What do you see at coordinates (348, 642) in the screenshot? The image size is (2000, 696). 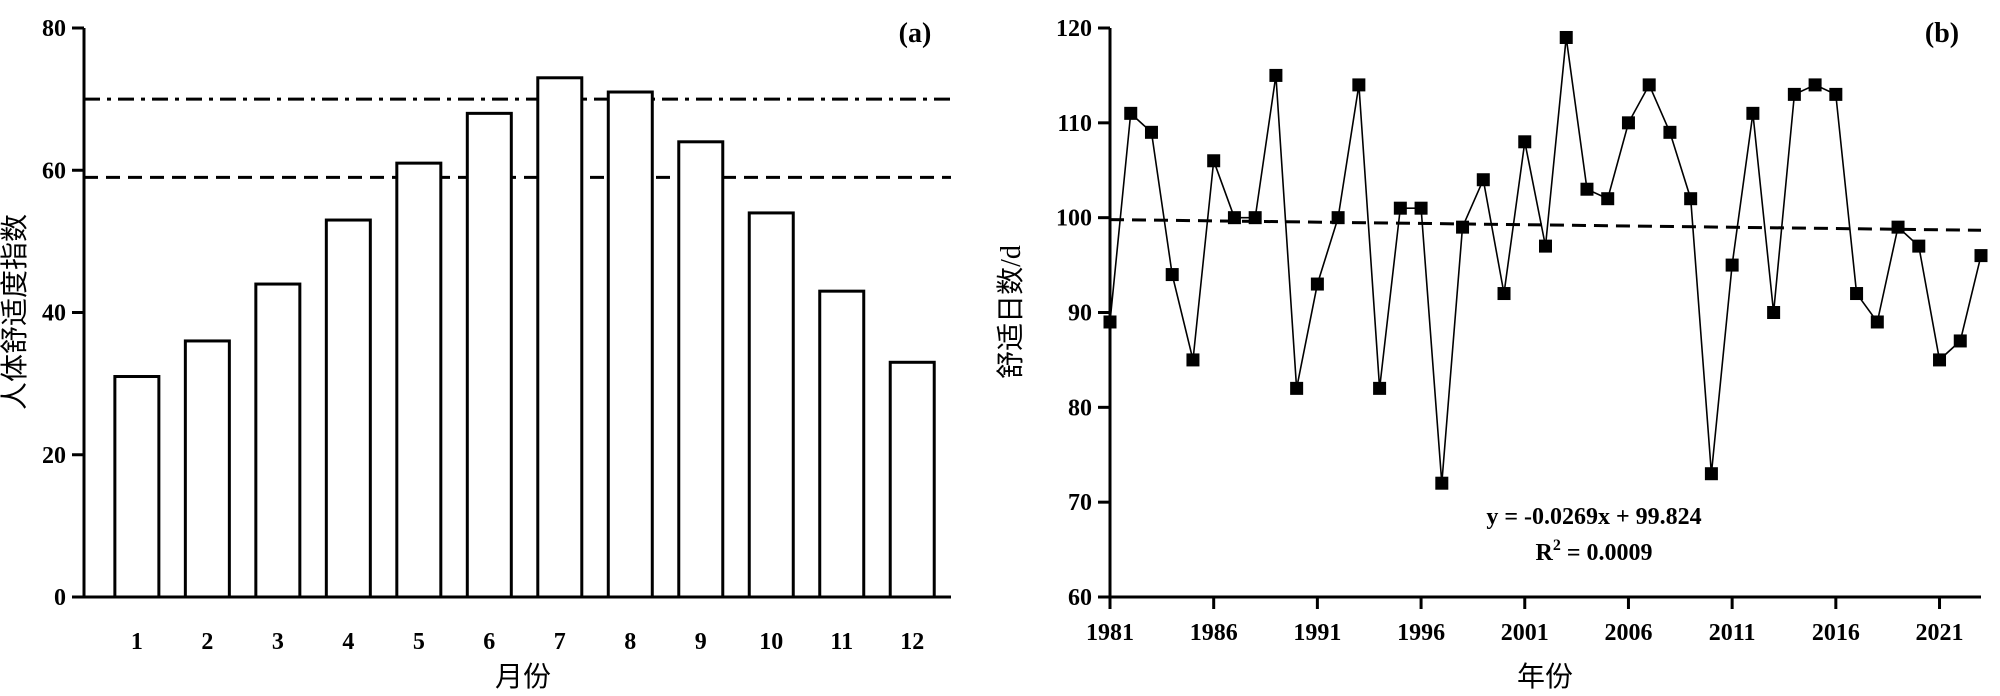 I see `x-tick-label: 4` at bounding box center [348, 642].